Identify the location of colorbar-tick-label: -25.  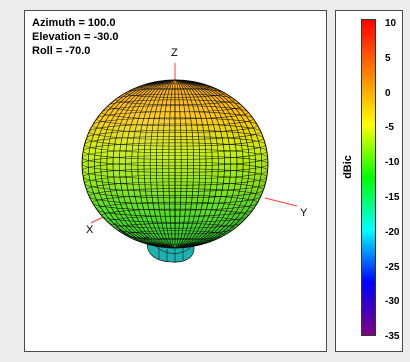
(392, 267).